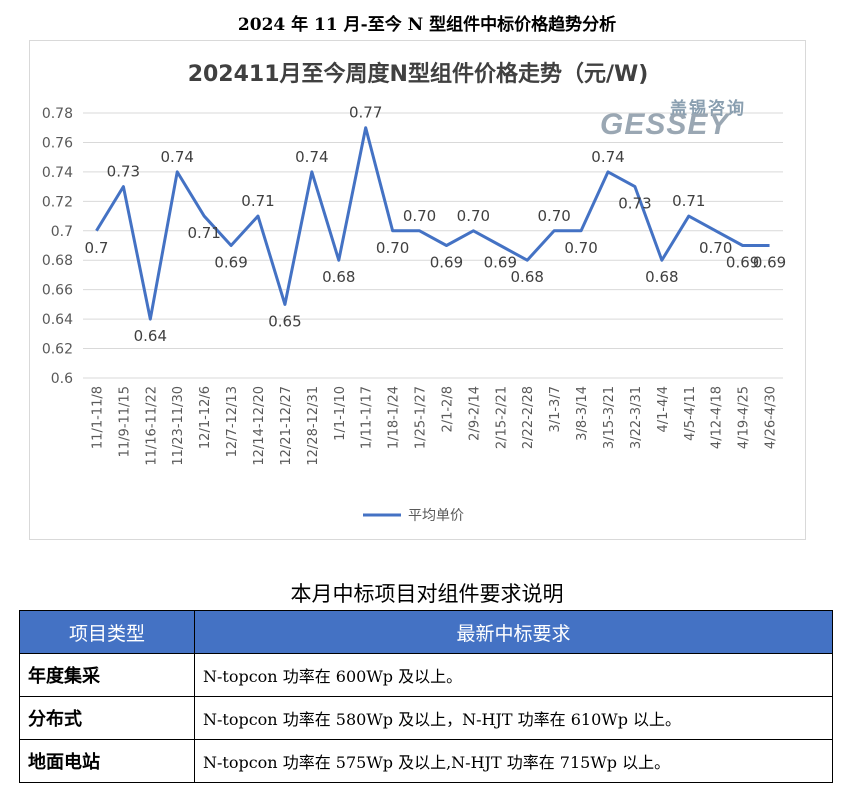 The image size is (854, 796). I want to click on x-tick-label: 4/19-4/25, so click(744, 417).